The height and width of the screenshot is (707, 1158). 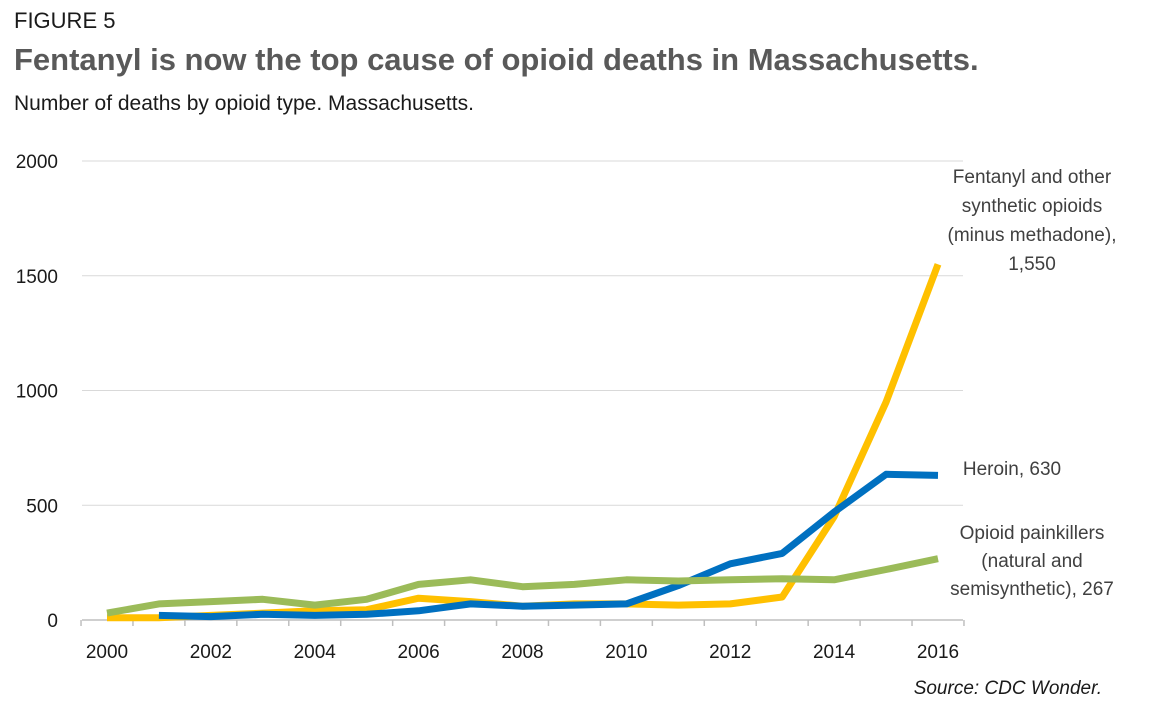 What do you see at coordinates (42, 506) in the screenshot?
I see `y-tick-label: 500` at bounding box center [42, 506].